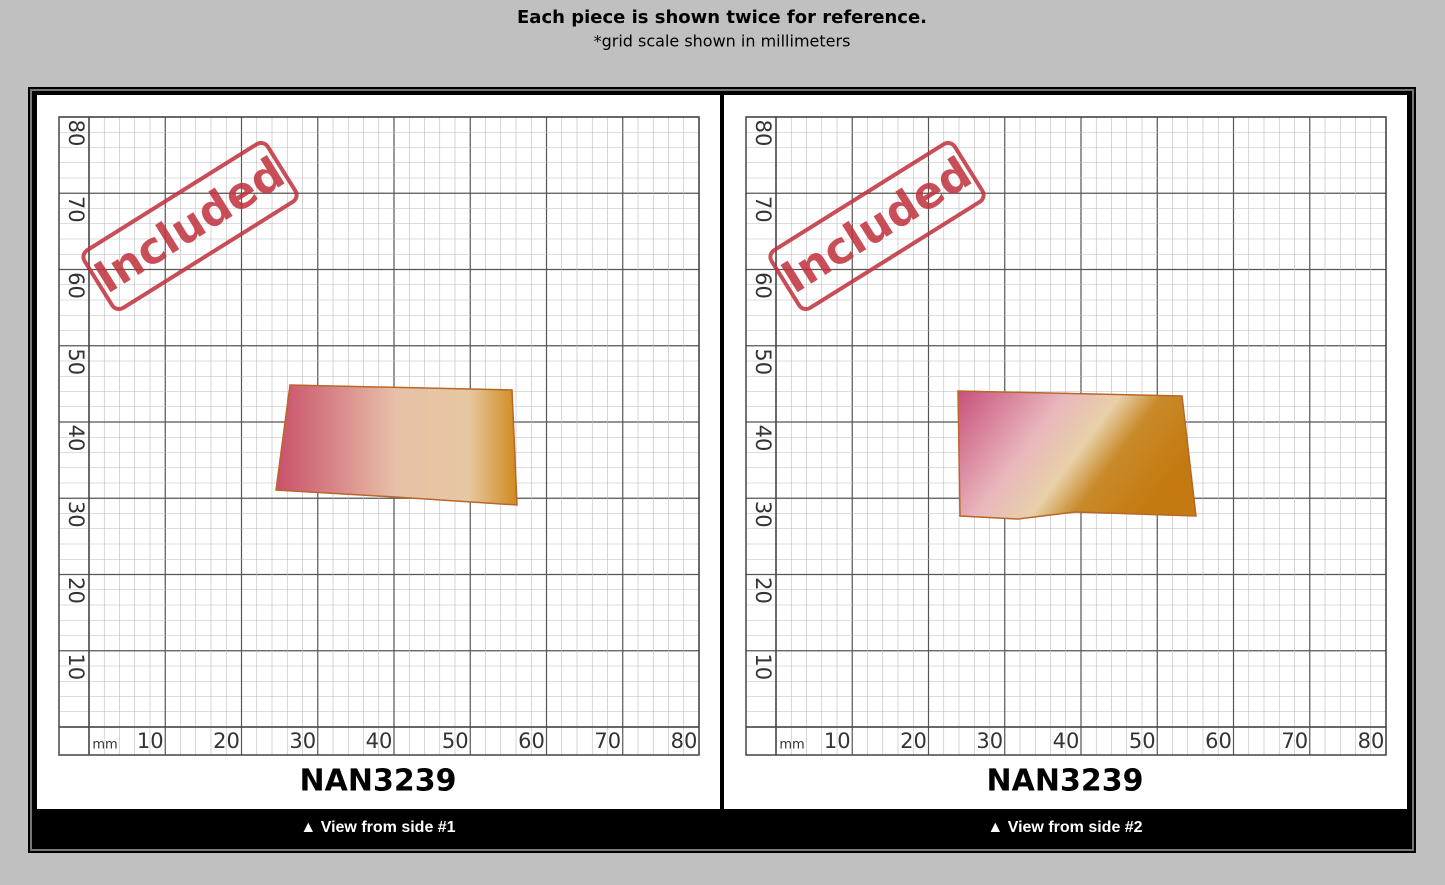 Image resolution: width=1445 pixels, height=885 pixels. What do you see at coordinates (722, 41) in the screenshot?
I see `subtitle: *grid scale shown in millimeters` at bounding box center [722, 41].